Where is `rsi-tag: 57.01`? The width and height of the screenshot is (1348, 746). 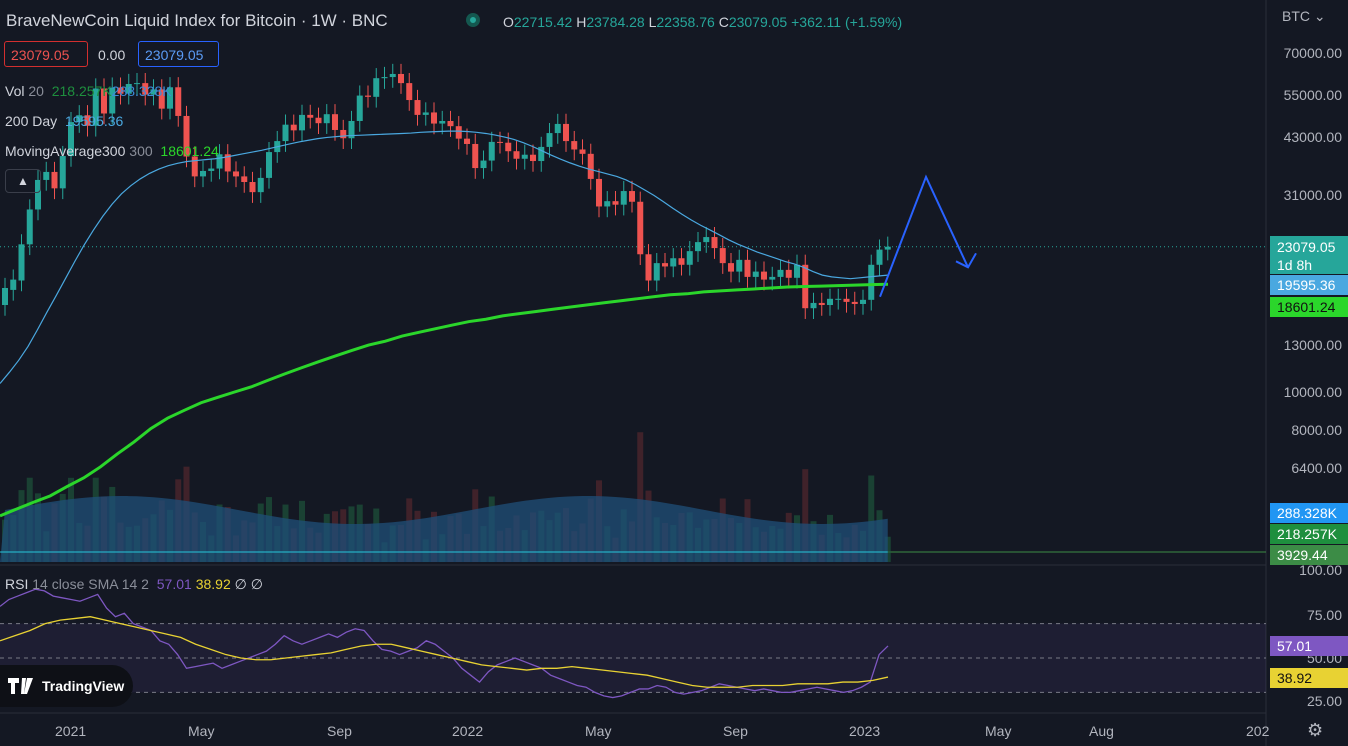
rsi-tag: 57.01 is located at coordinates (1309, 646).